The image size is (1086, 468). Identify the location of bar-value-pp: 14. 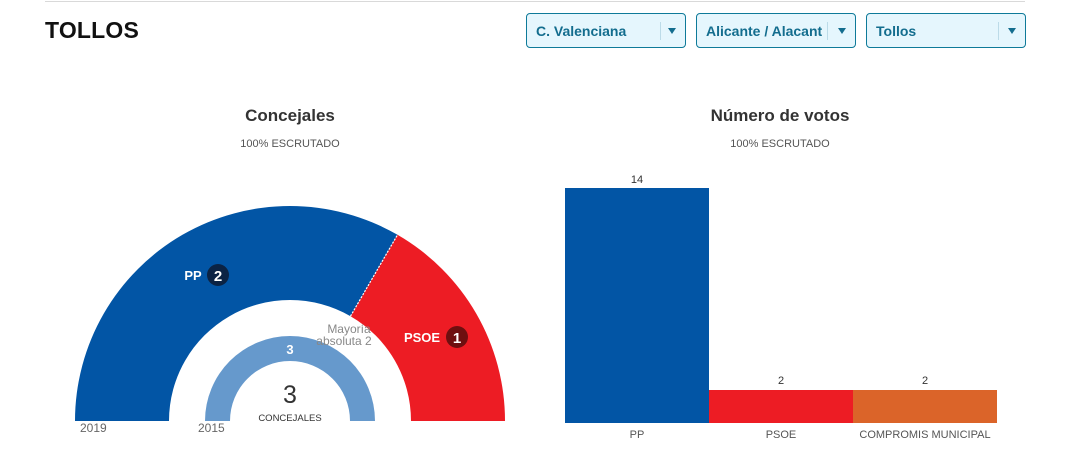
(637, 180).